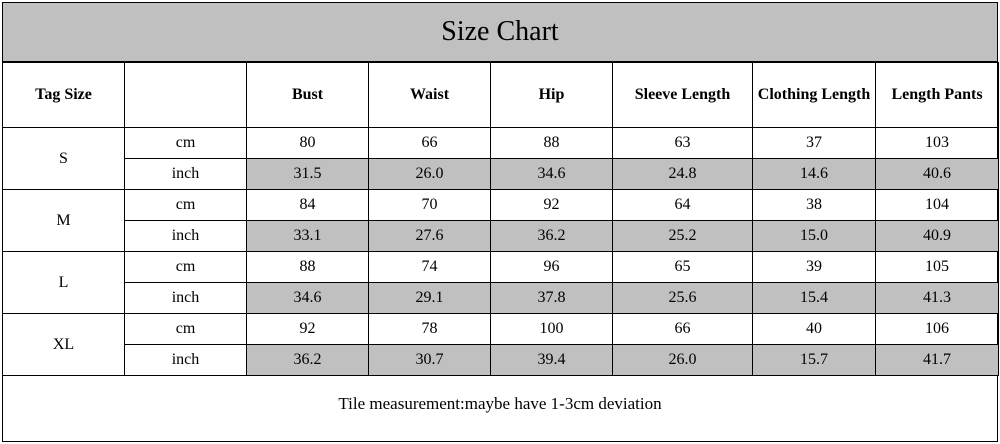 The width and height of the screenshot is (1000, 444). Describe the element at coordinates (814, 360) in the screenshot. I see `measurement-cell: 15.7` at that location.